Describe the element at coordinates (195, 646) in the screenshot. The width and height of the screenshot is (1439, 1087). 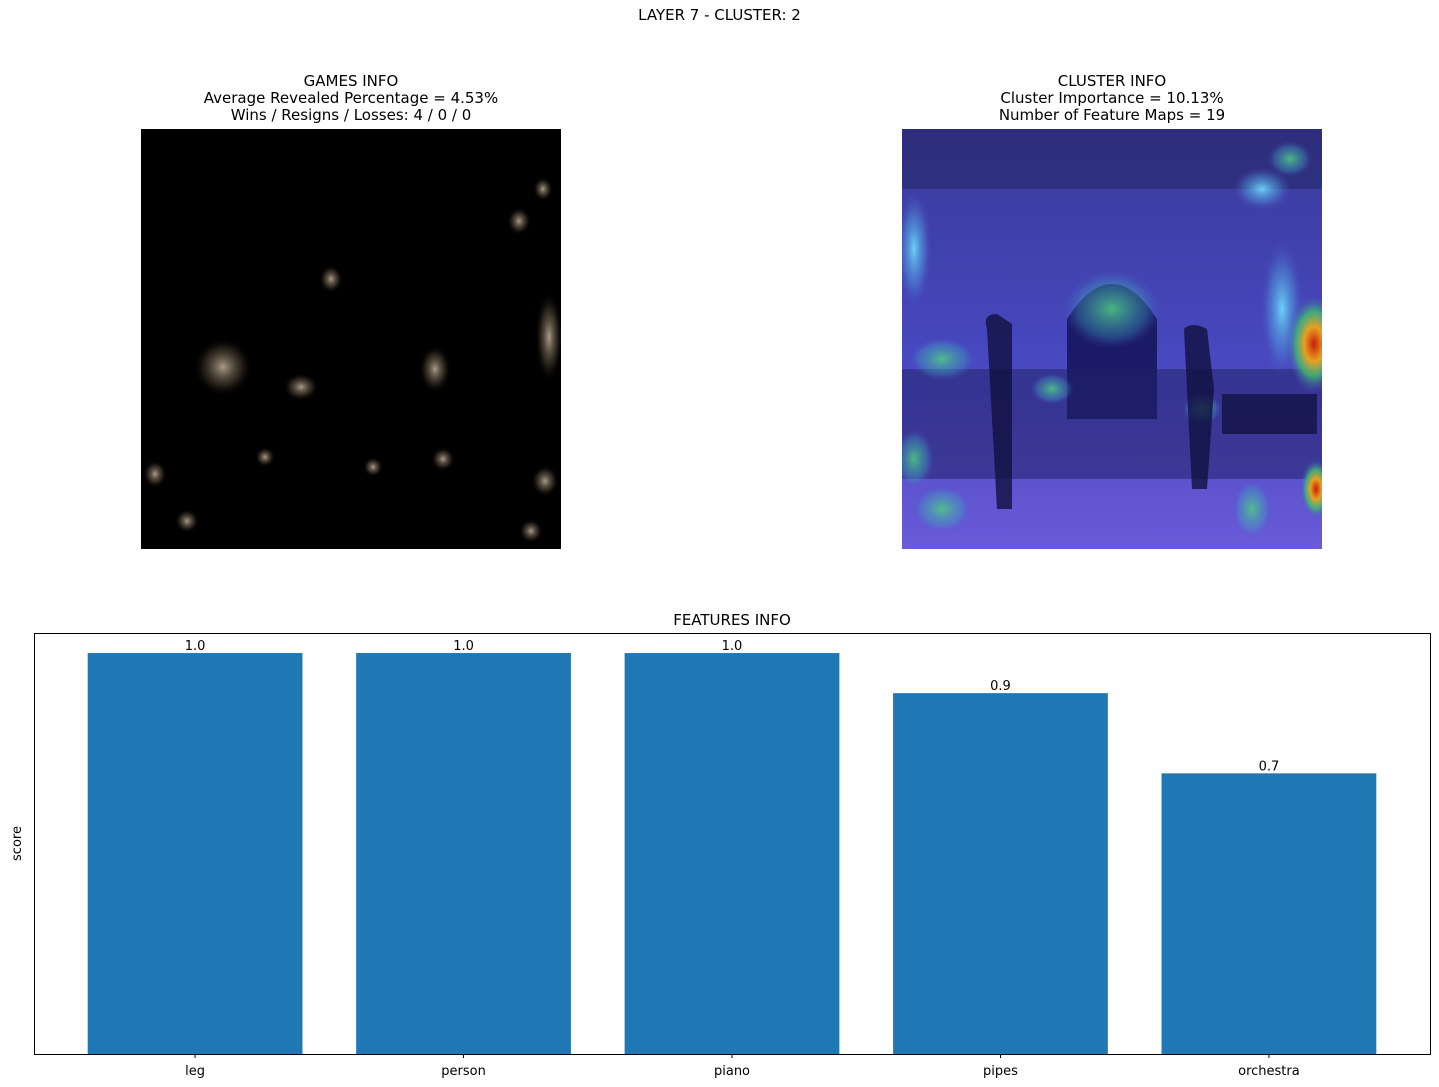
I see `data-label-leg: 1.0` at that location.